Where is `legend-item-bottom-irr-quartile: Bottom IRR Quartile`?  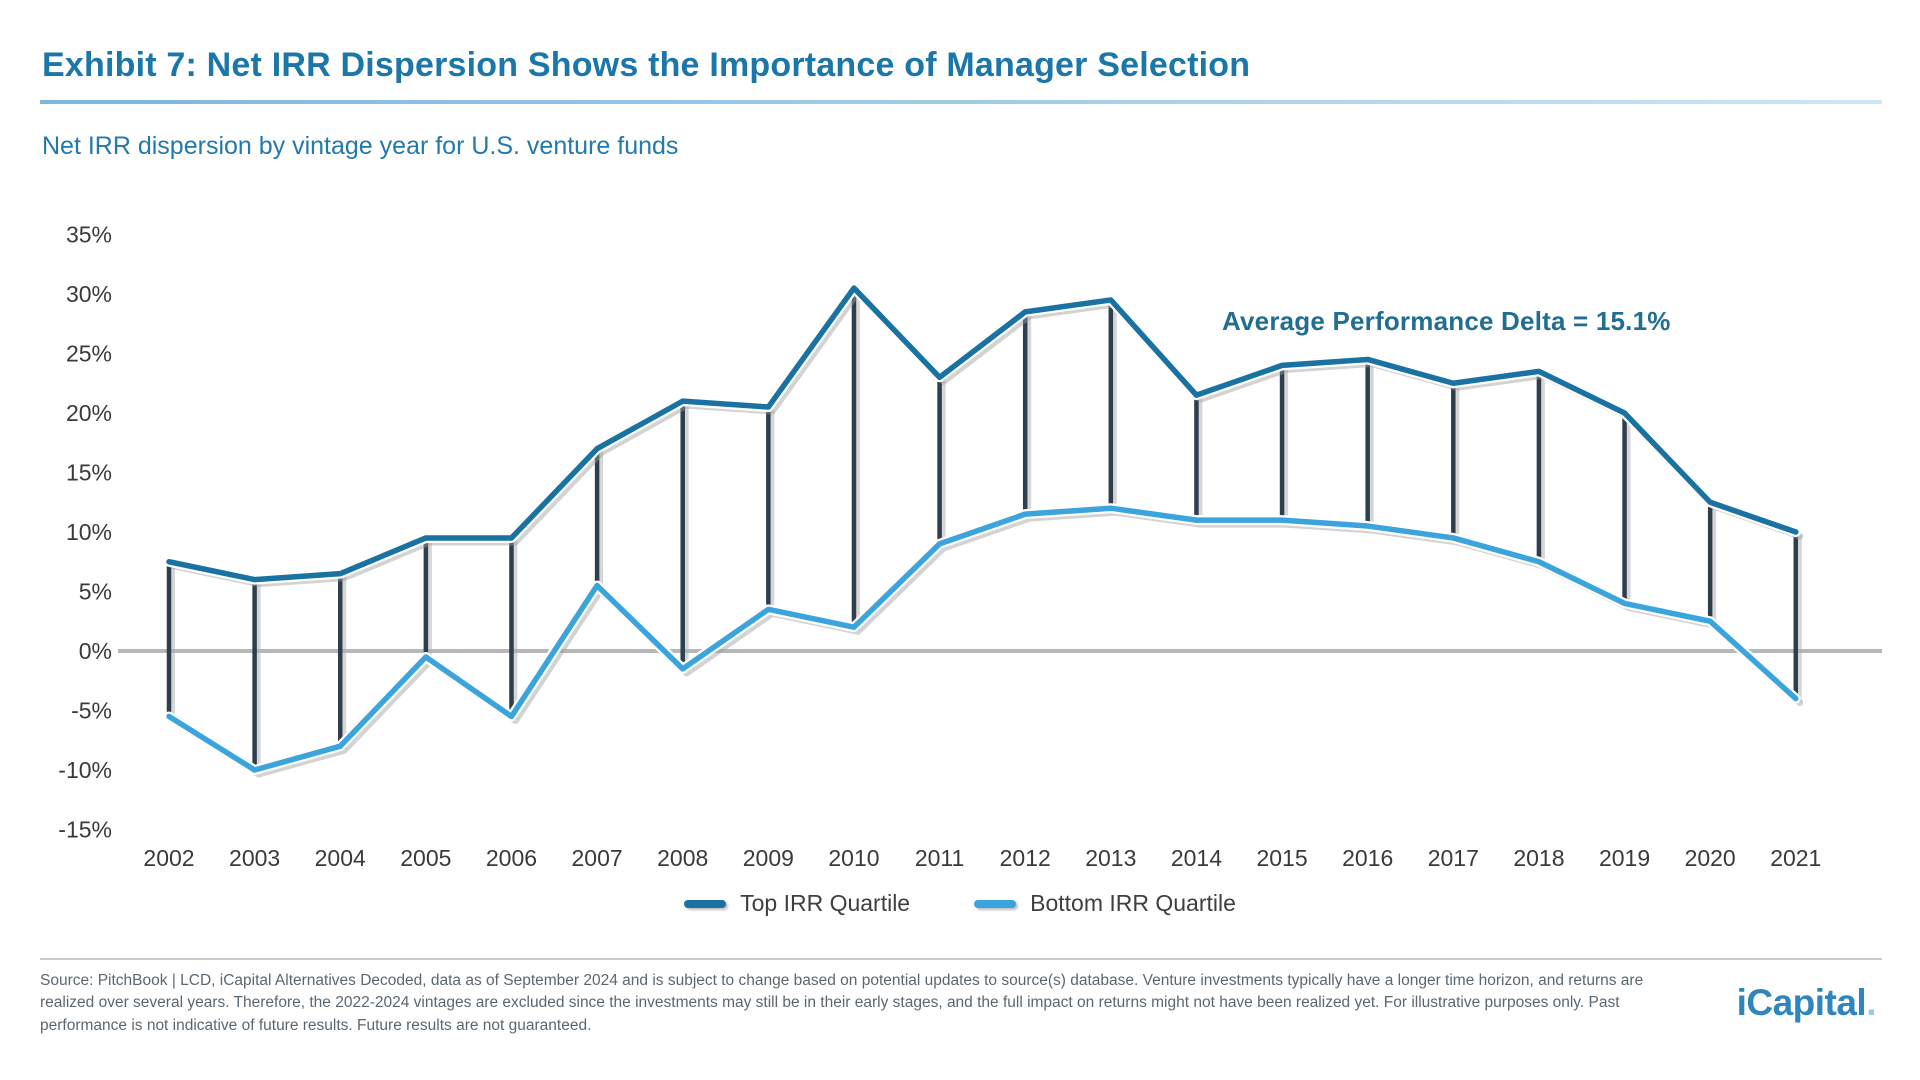
legend-item-bottom-irr-quartile: Bottom IRR Quartile is located at coordinates (1105, 903).